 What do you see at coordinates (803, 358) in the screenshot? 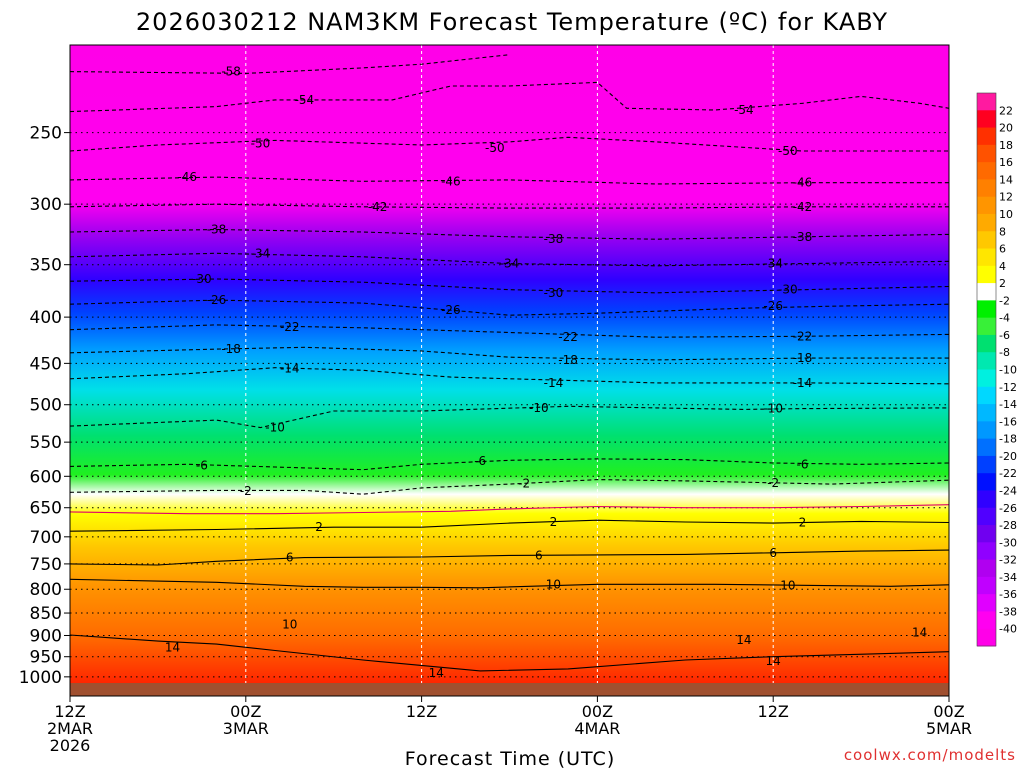
I see `contour-label: -18` at bounding box center [803, 358].